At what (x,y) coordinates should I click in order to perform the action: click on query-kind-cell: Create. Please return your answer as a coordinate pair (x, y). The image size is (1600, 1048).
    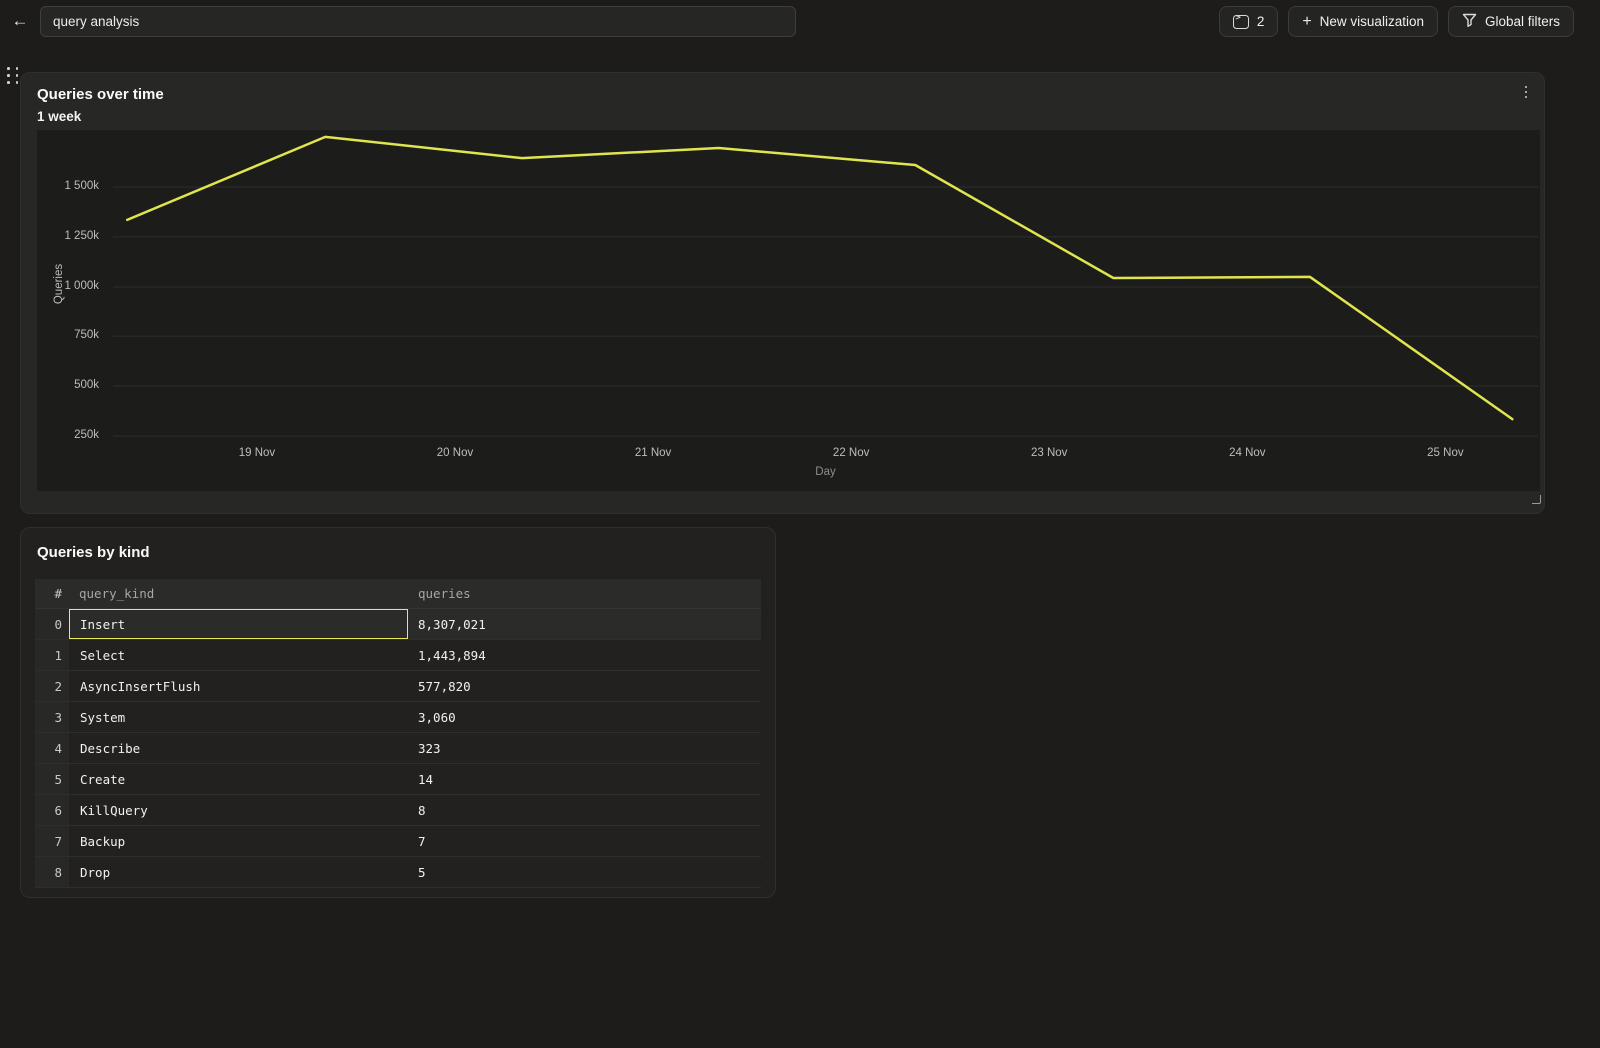
    Looking at the image, I should click on (103, 779).